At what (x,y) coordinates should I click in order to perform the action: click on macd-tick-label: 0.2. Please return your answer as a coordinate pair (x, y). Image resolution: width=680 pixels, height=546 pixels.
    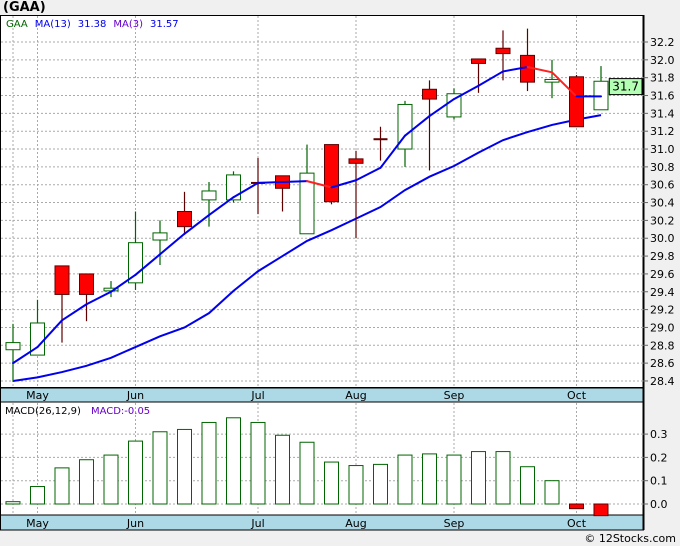
    Looking at the image, I should click on (659, 457).